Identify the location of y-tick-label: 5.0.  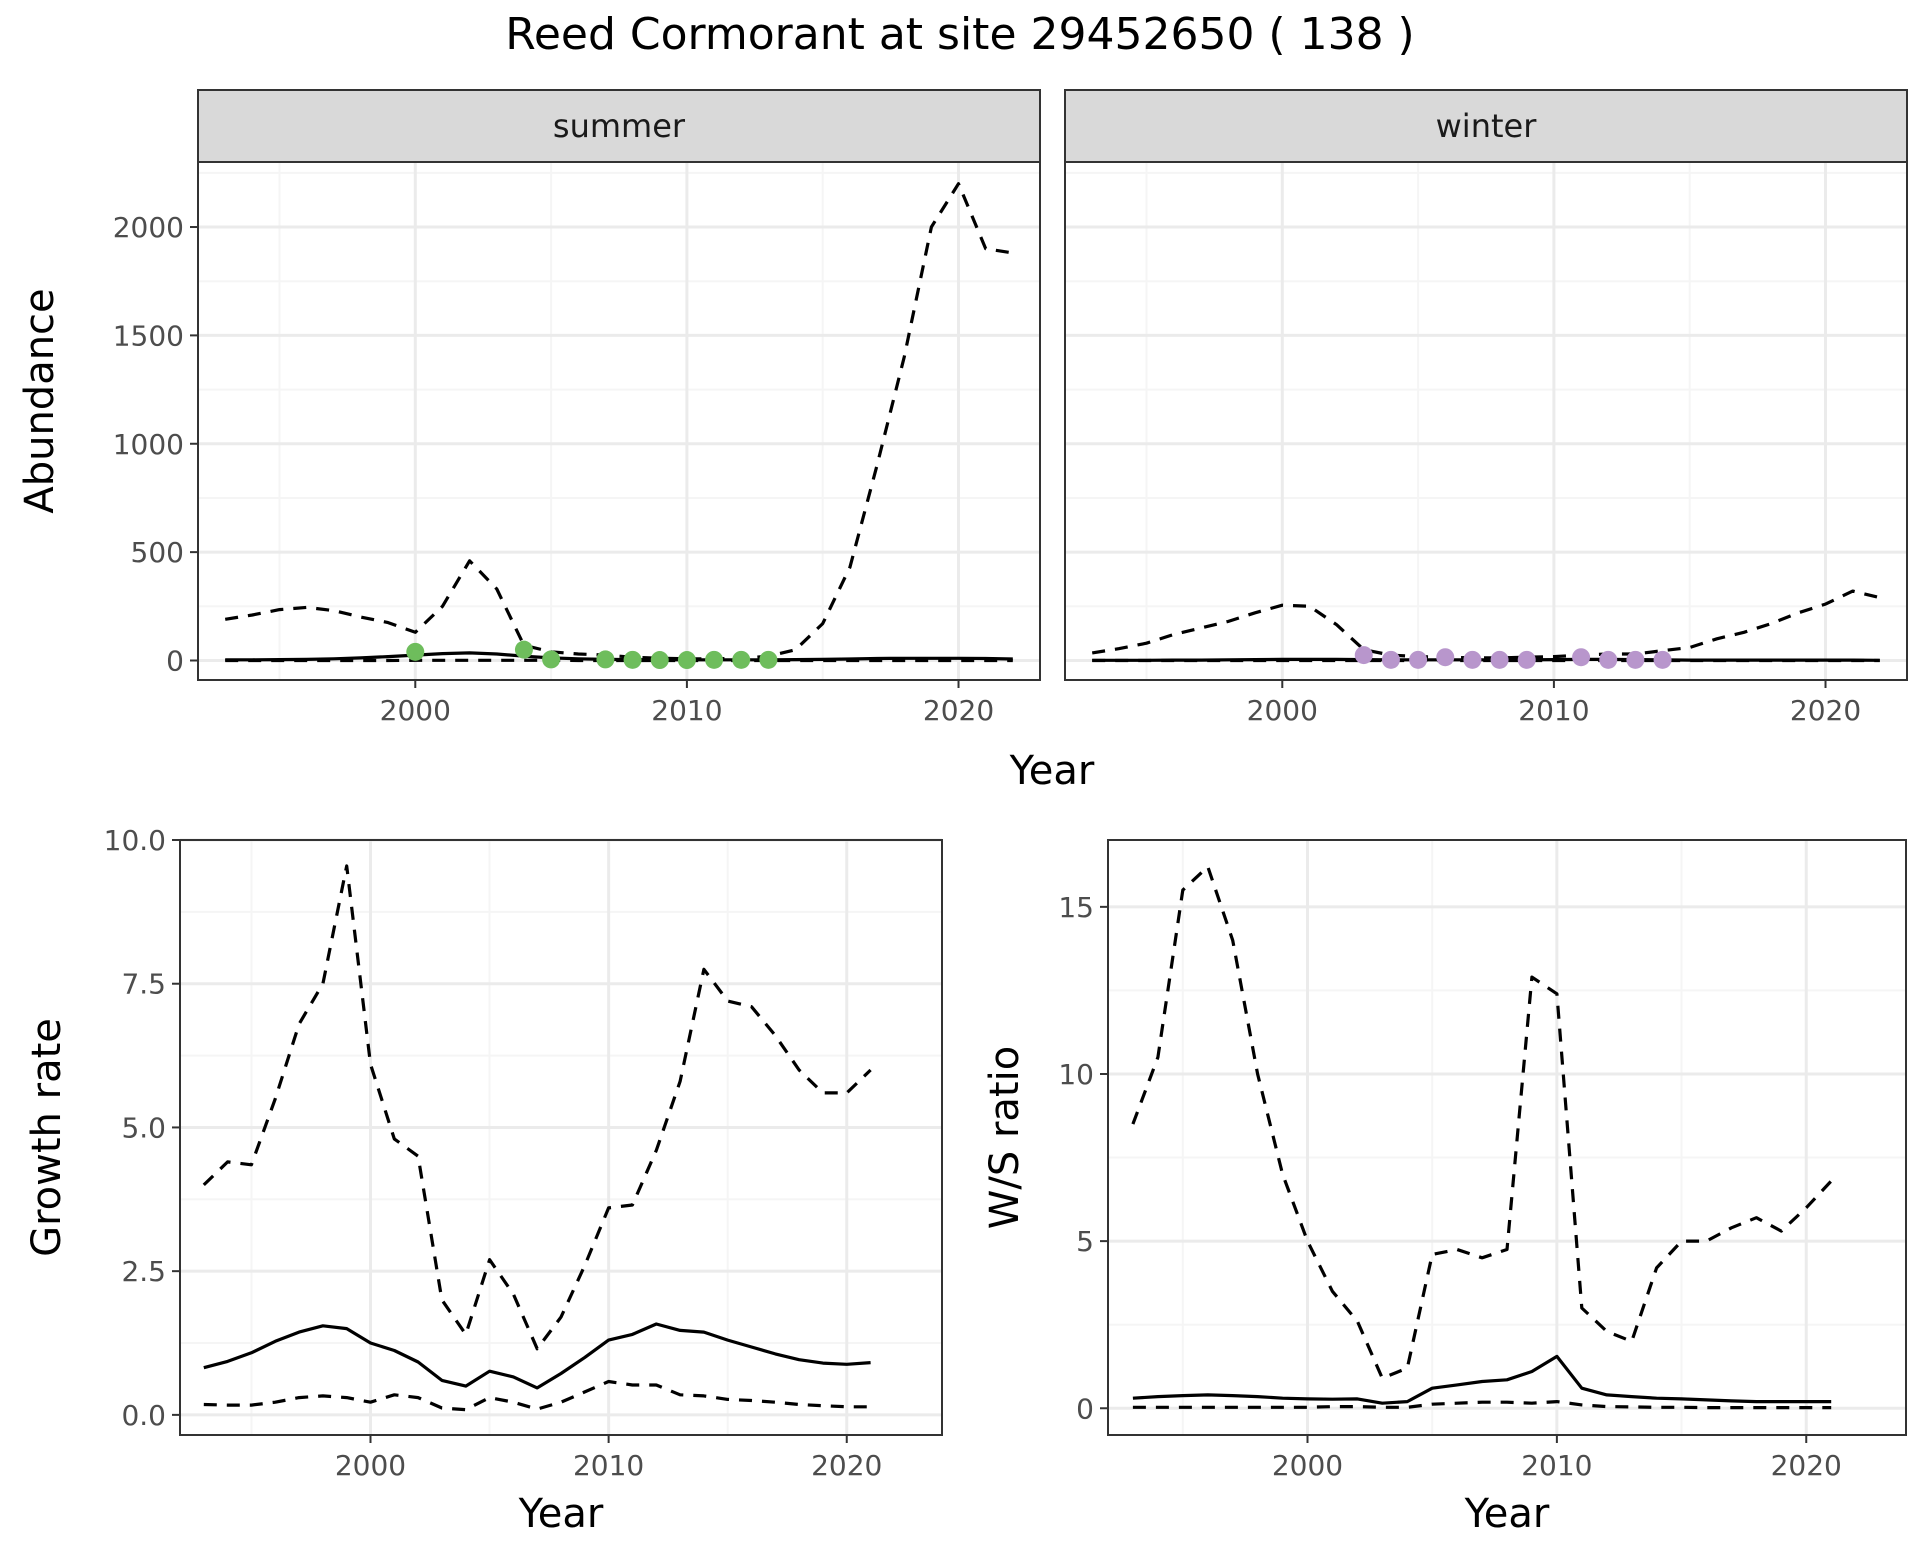
(143, 1127).